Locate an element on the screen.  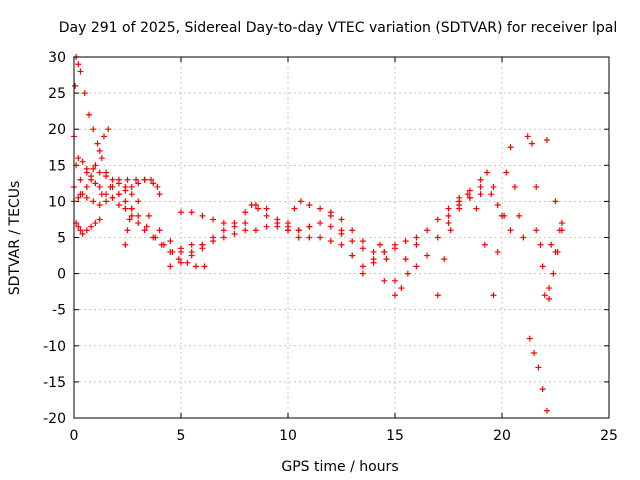
x-tick-label: 20 is located at coordinates (502, 436).